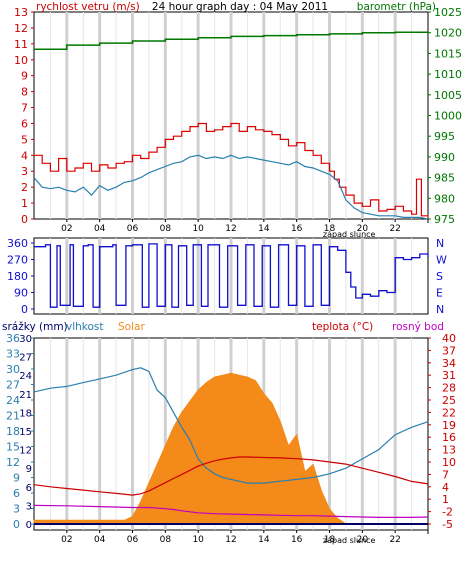 Image resolution: width=464 pixels, height=570 pixels. I want to click on temperature-axis-tick-label: -5, so click(447, 524).